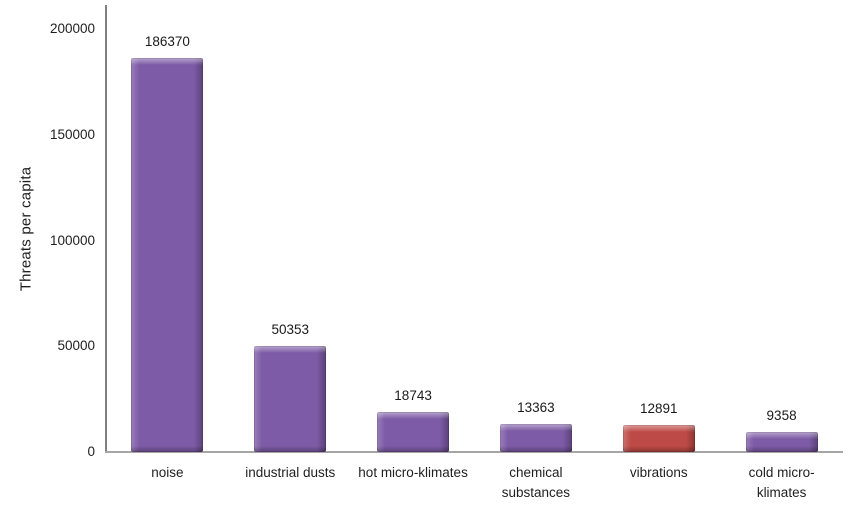 This screenshot has height=510, width=853. Describe the element at coordinates (413, 396) in the screenshot. I see `value-label-hot-micro-klimates: 18743` at that location.